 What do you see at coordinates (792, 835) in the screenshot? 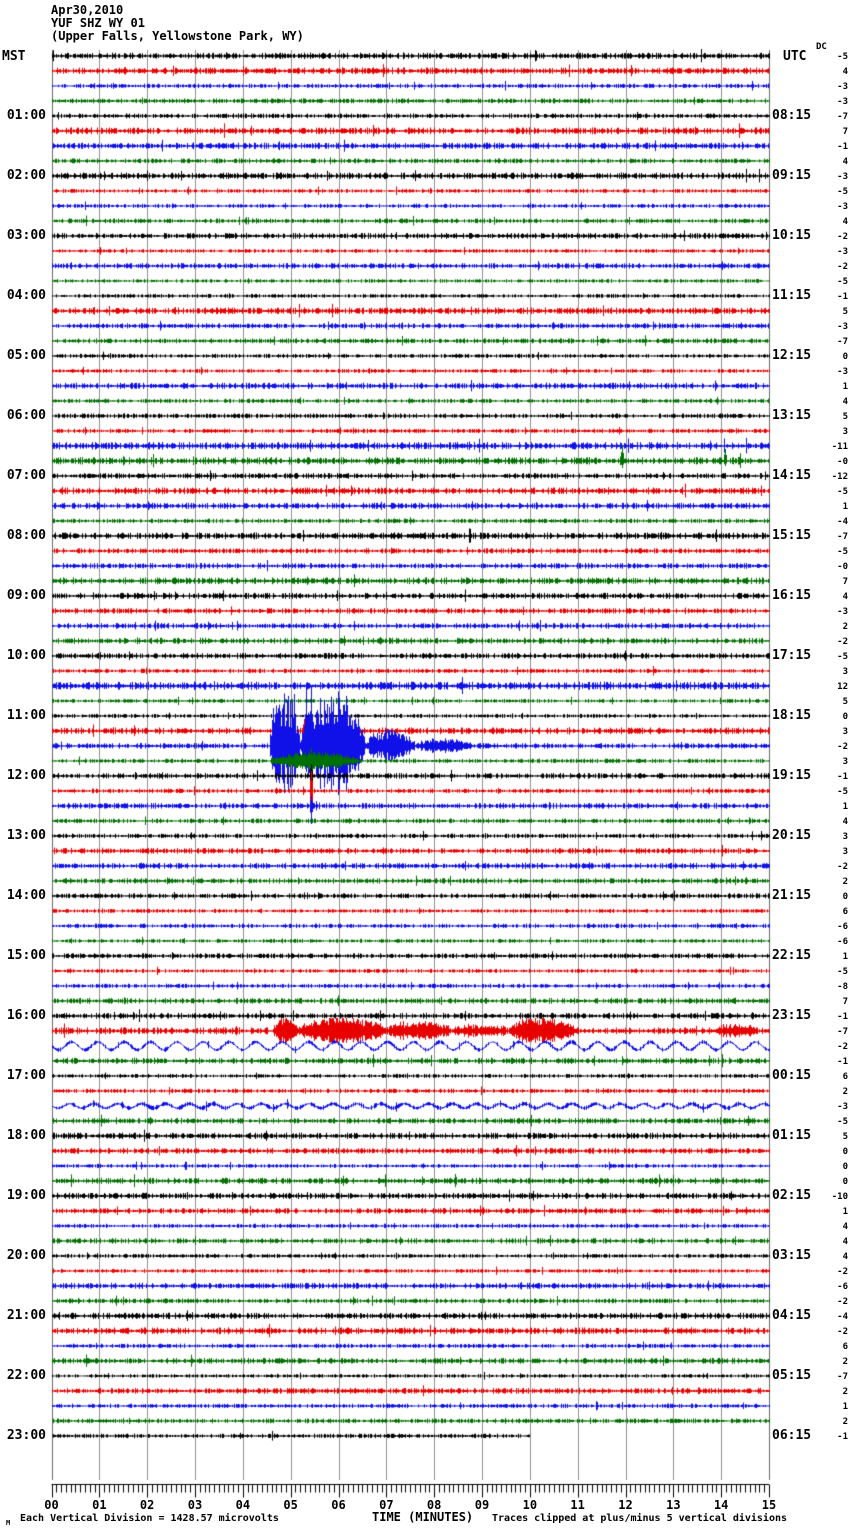
I see `right-time-label: 20:15` at bounding box center [792, 835].